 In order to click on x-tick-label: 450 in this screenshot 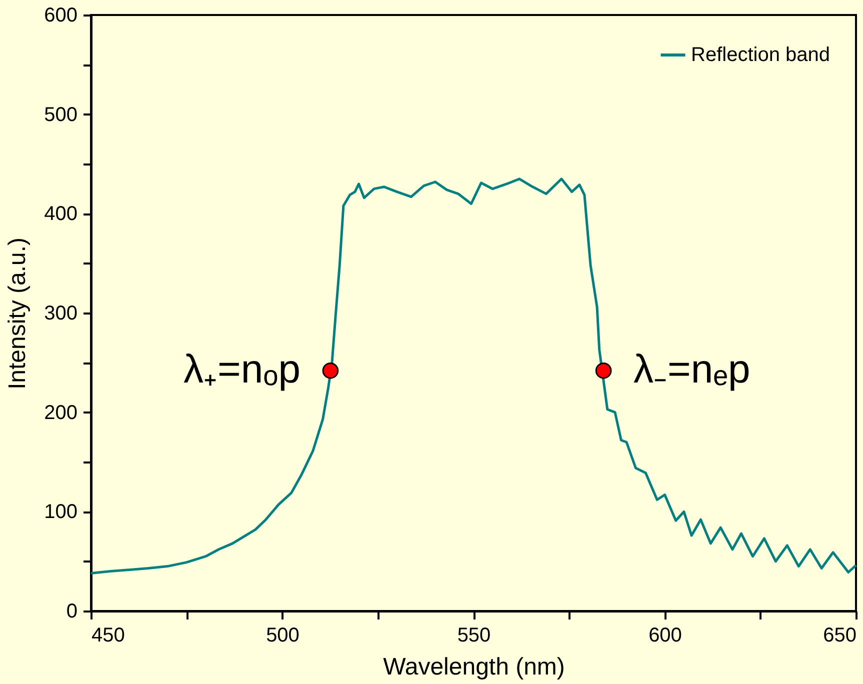, I will do `click(108, 635)`.